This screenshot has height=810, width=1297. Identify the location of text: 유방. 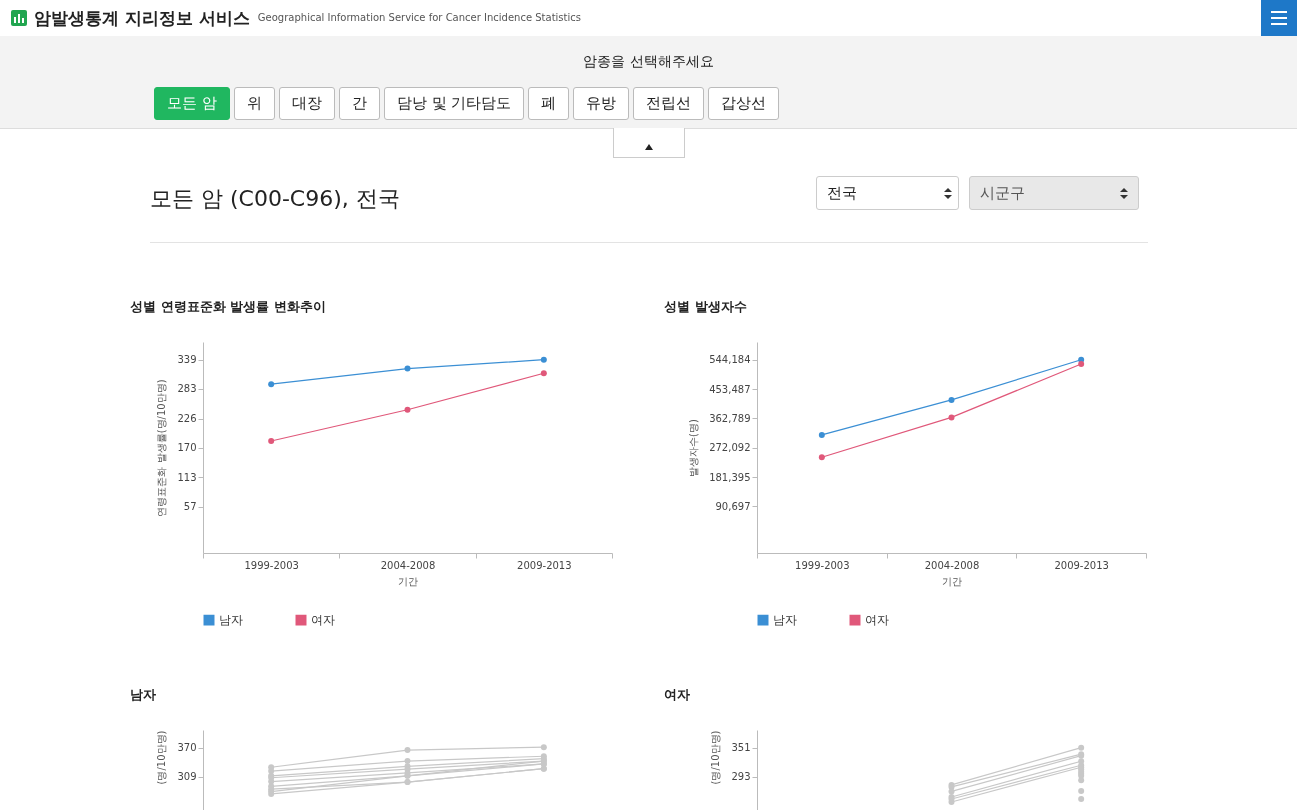
(601, 103).